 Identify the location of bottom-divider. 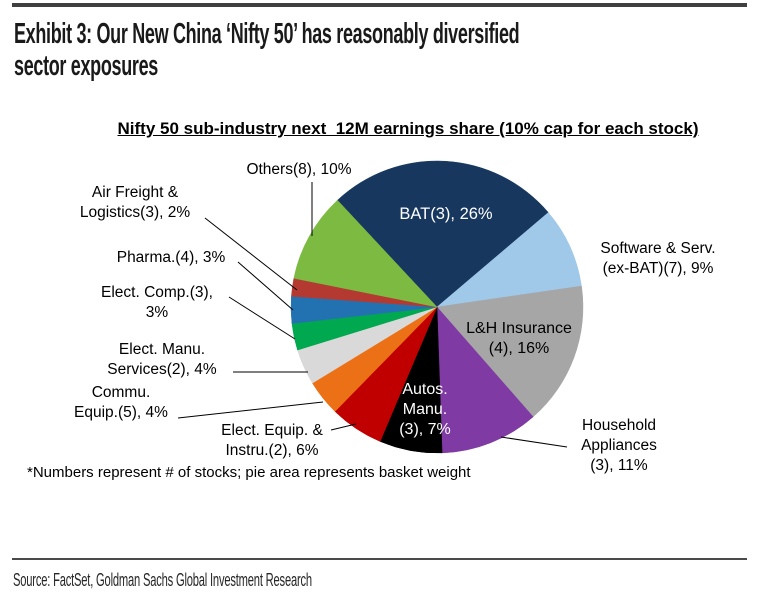
(379, 559).